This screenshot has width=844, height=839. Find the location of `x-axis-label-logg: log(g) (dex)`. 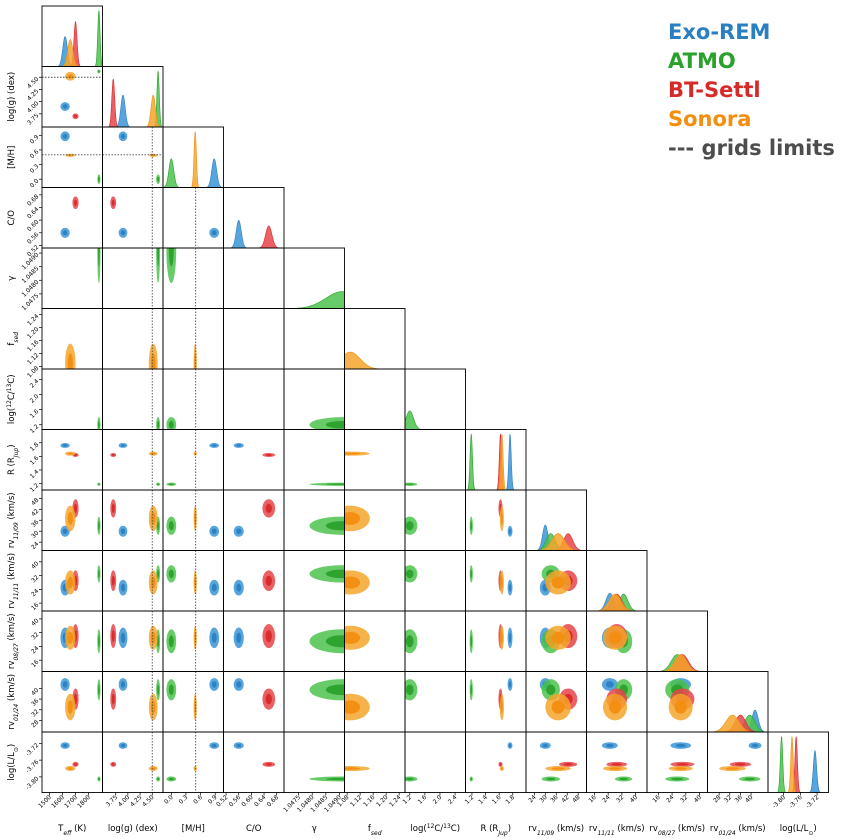

x-axis-label-logg: log(g) (dex) is located at coordinates (133, 829).